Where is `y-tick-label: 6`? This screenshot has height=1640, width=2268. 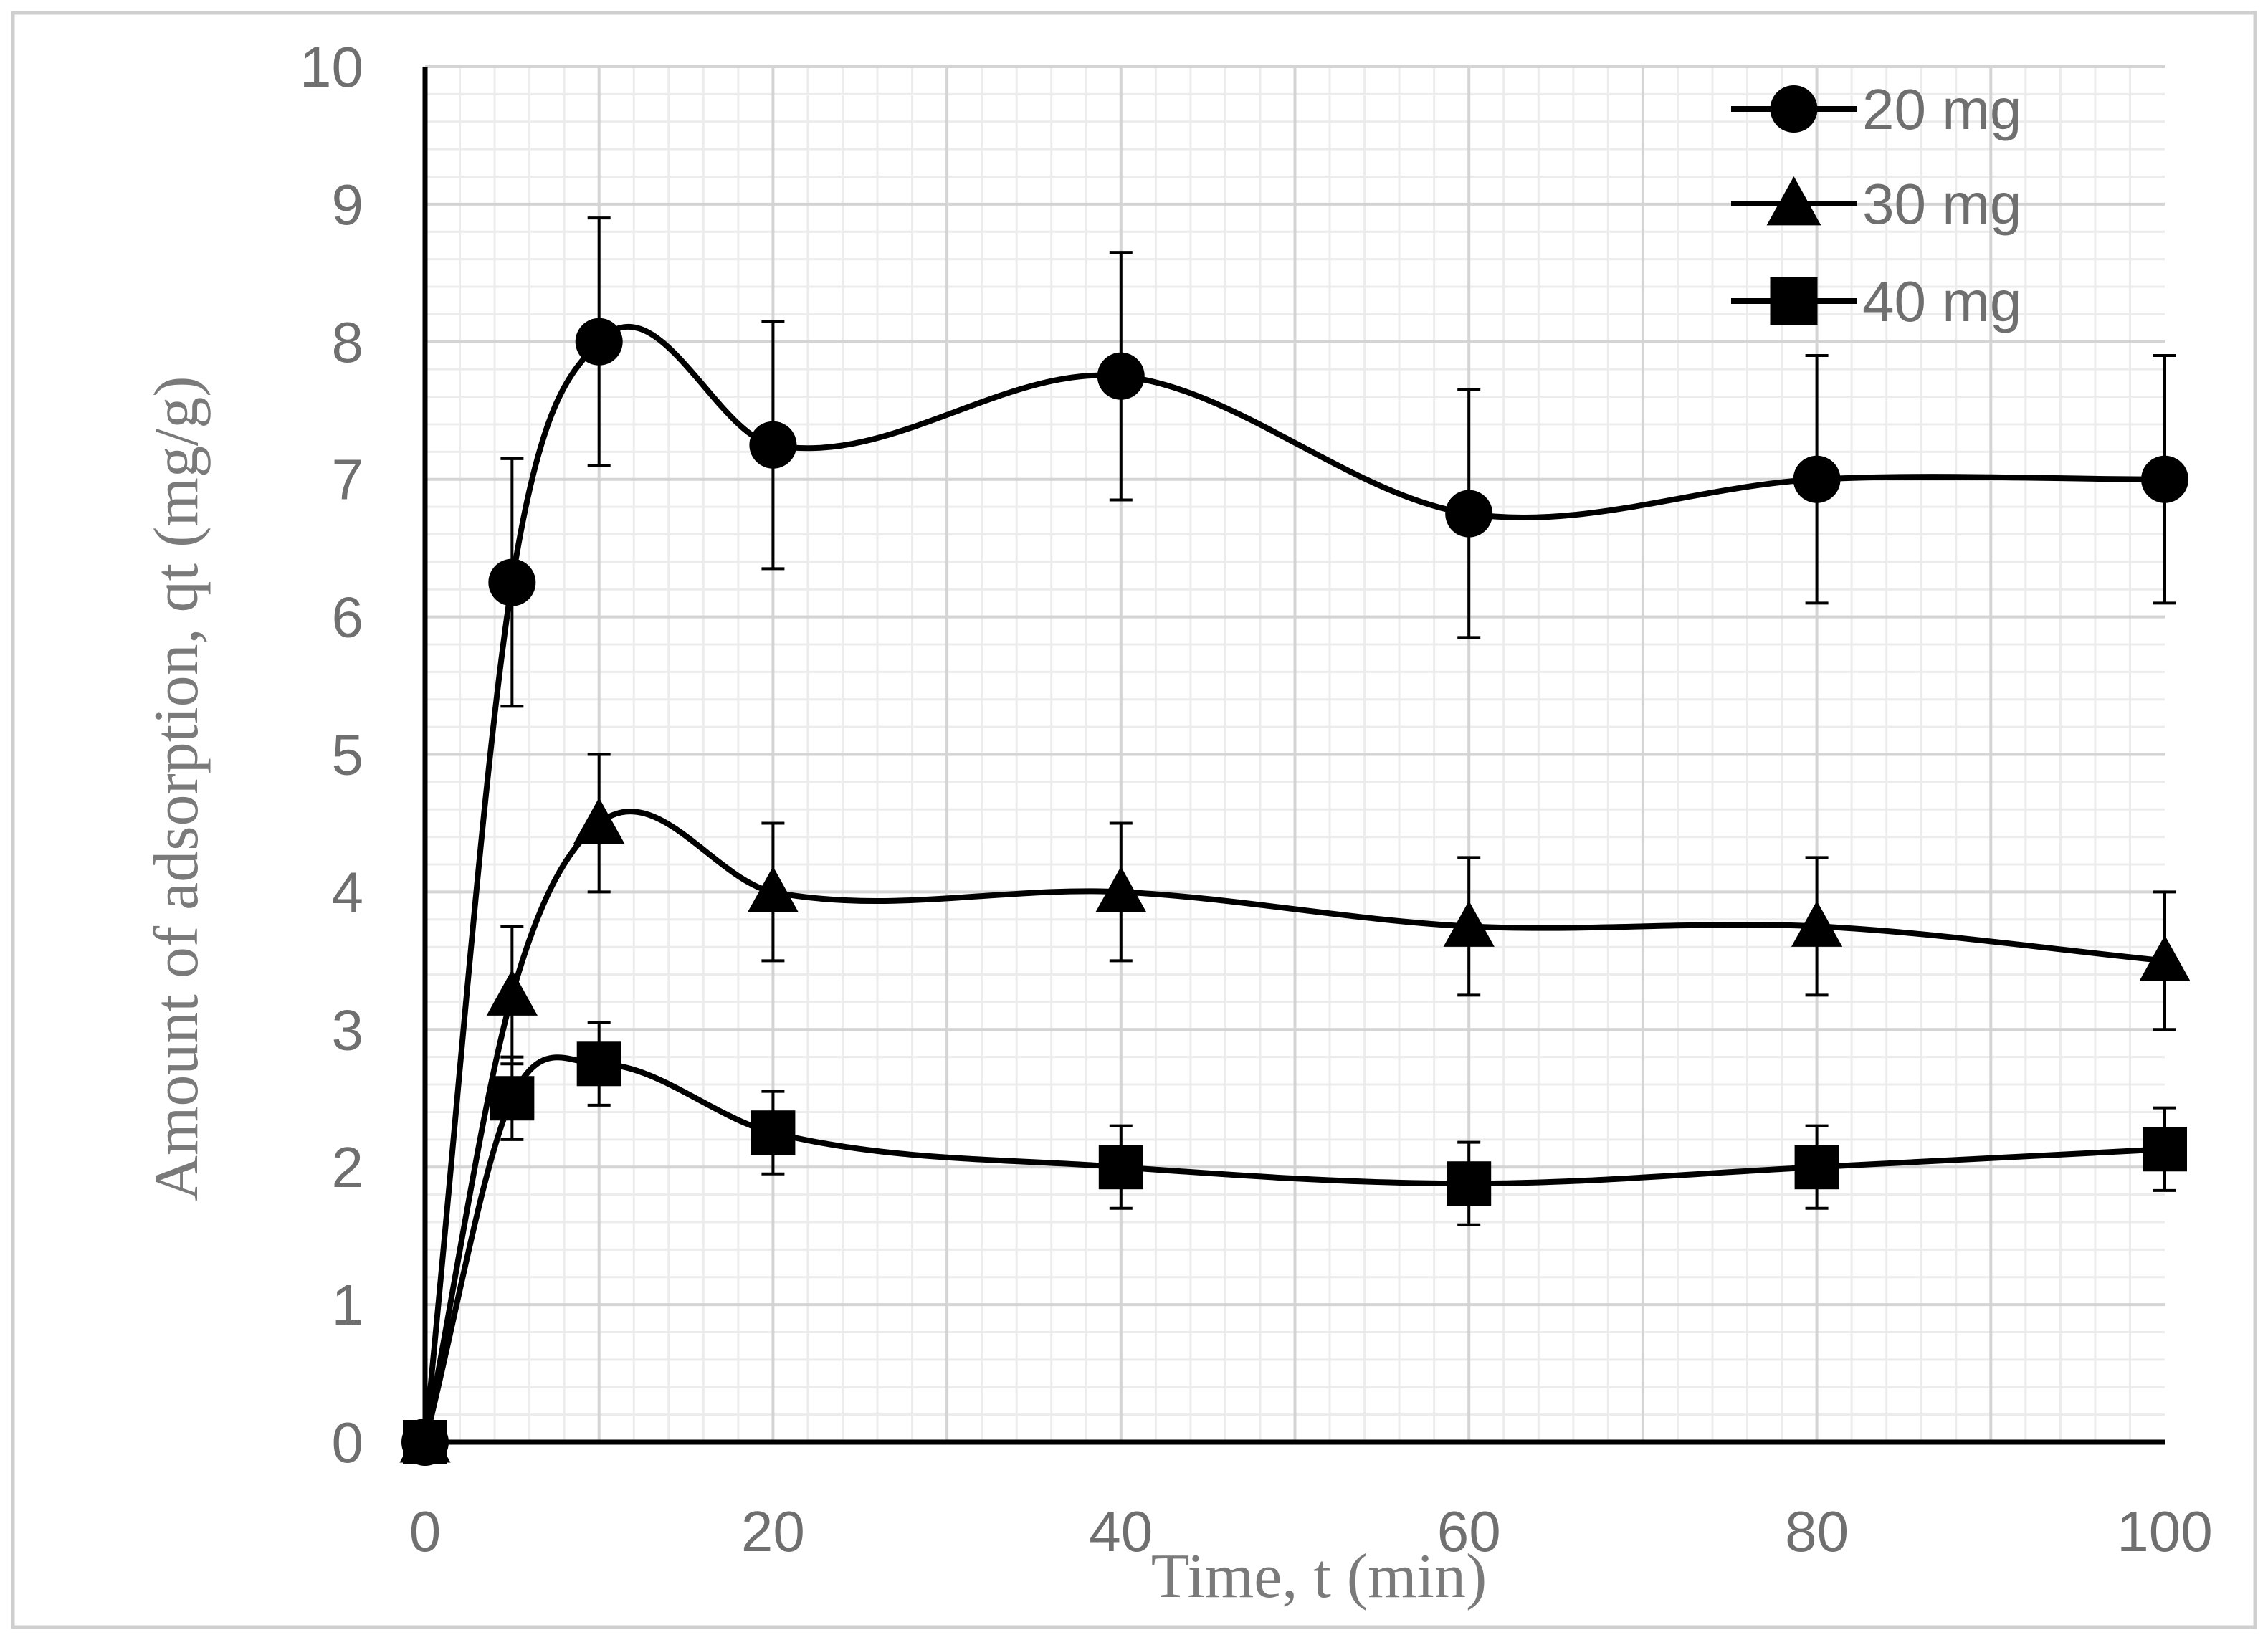
y-tick-label: 6 is located at coordinates (348, 617).